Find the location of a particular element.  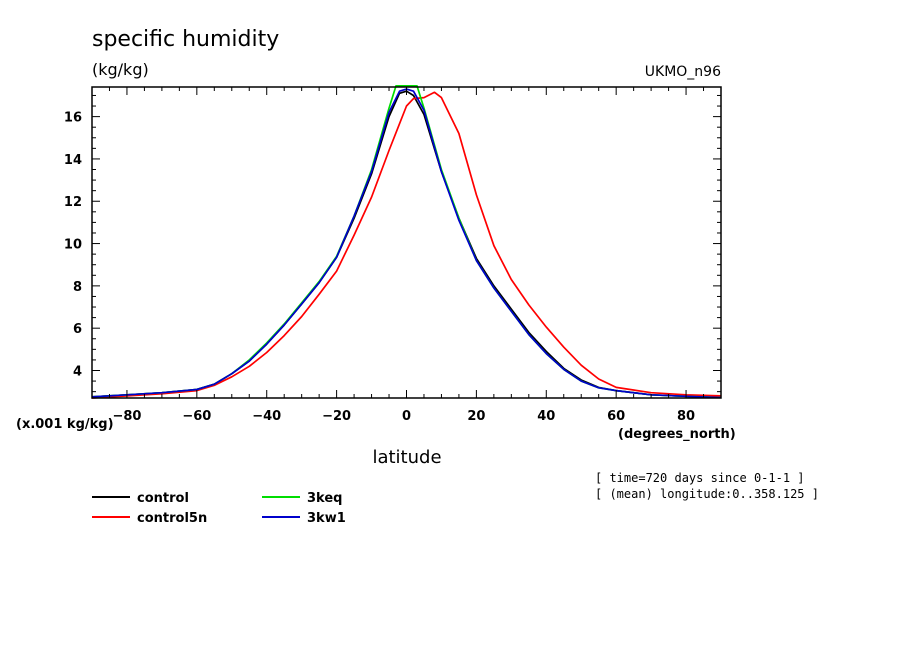

chart-units: (kg/kg) is located at coordinates (120, 69).